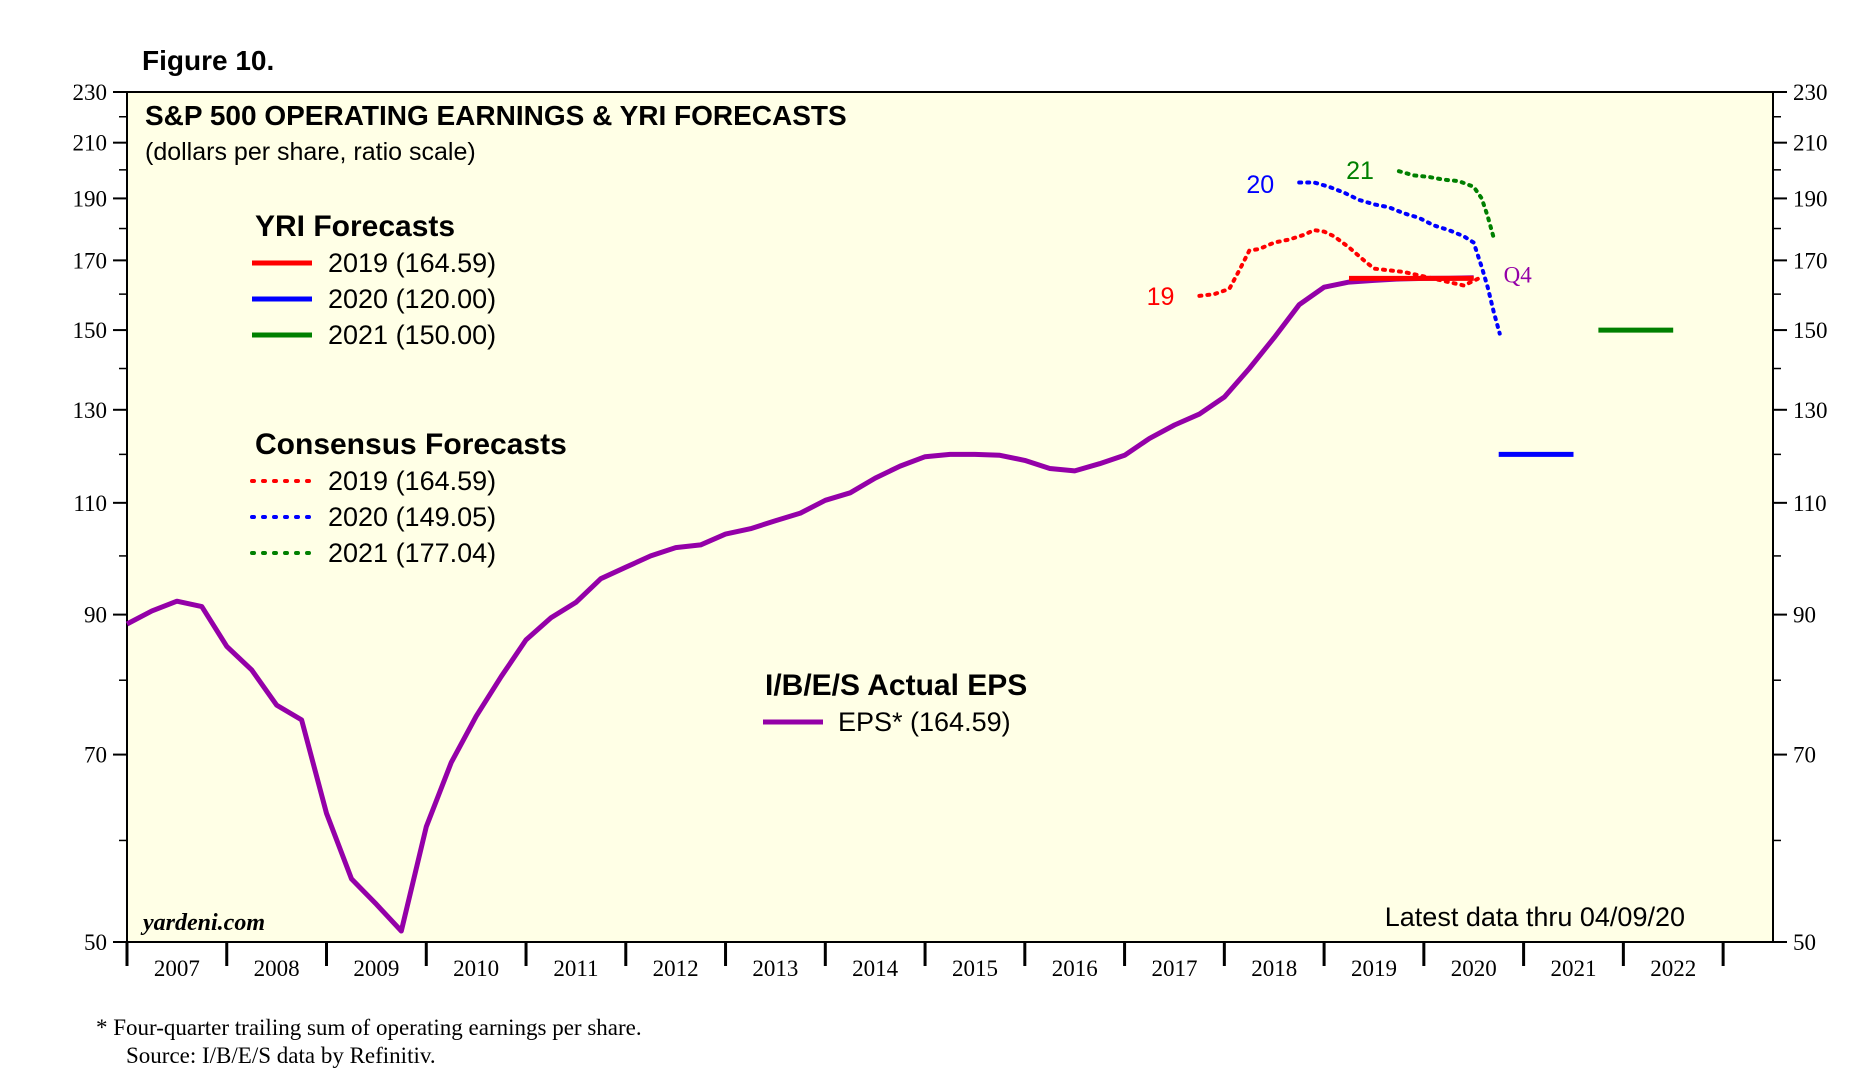 The image size is (1856, 1086). Describe the element at coordinates (412, 553) in the screenshot. I see `legend-entry-label: 2021 (177.04)` at that location.